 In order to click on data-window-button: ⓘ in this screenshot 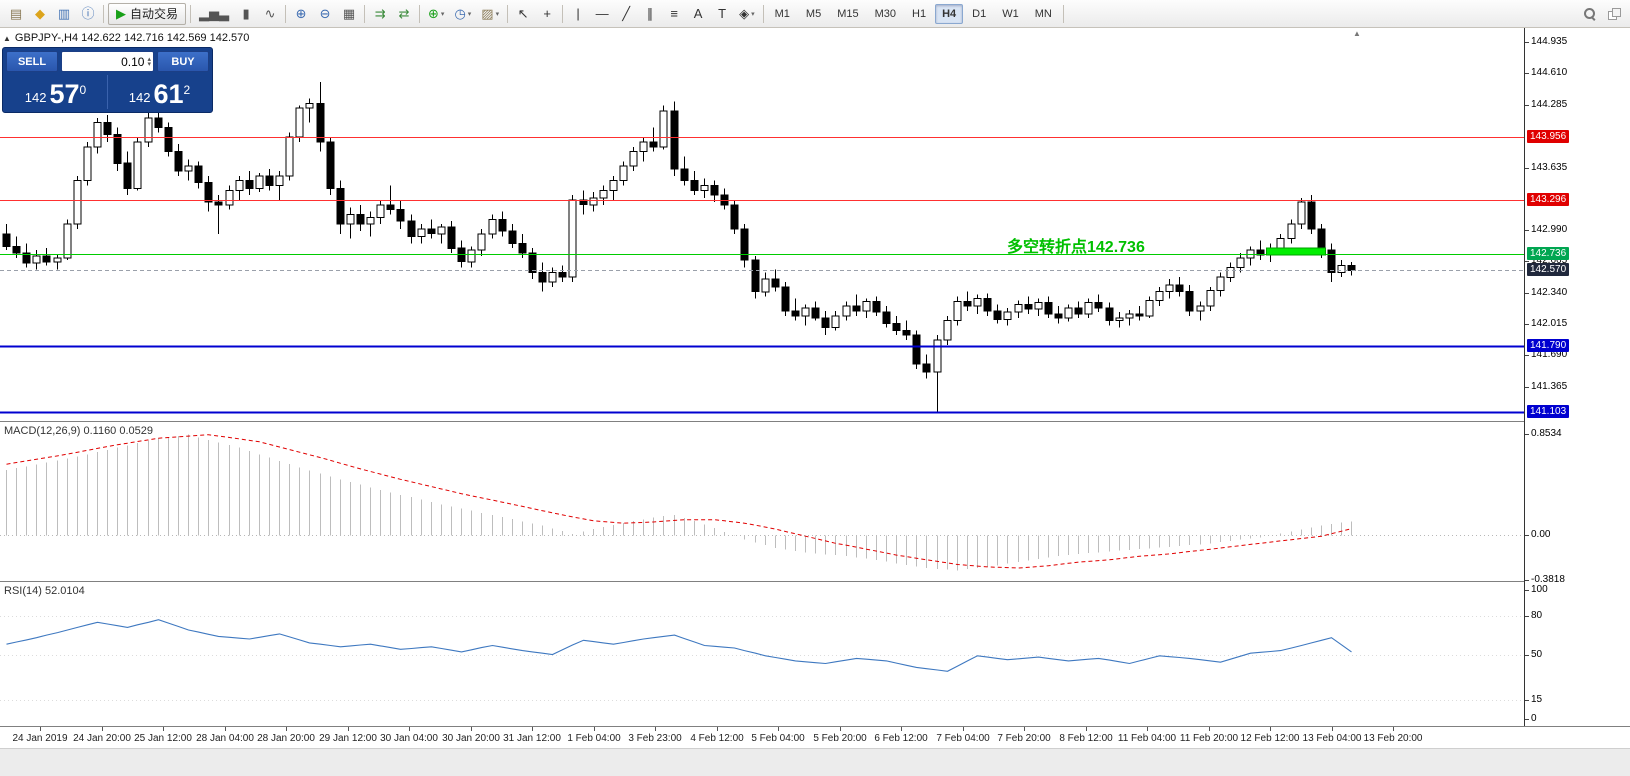, I will do `click(88, 14)`.